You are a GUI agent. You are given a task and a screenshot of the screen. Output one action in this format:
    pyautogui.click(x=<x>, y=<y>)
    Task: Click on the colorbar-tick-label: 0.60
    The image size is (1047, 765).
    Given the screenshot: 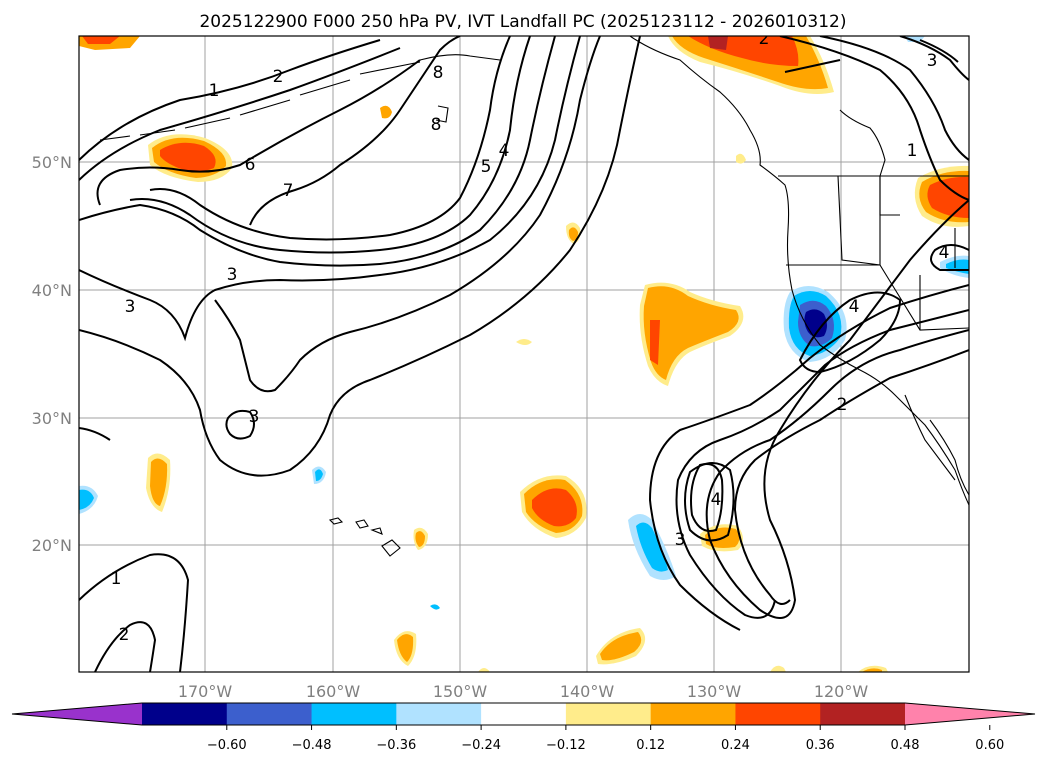 What is the action you would take?
    pyautogui.click(x=989, y=745)
    